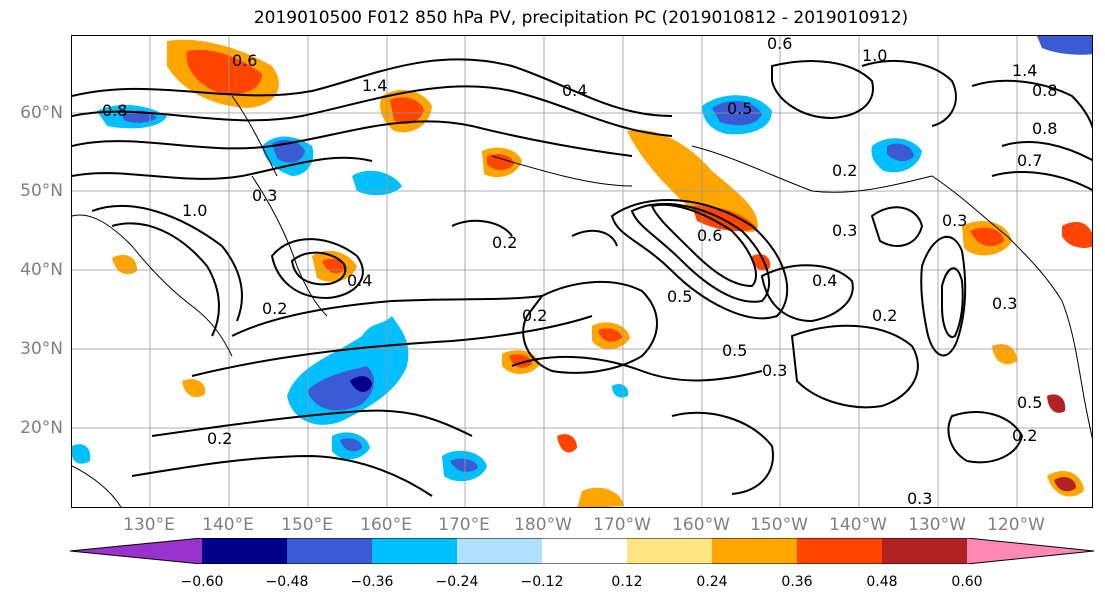 Image resolution: width=1105 pixels, height=601 pixels. Describe the element at coordinates (1029, 160) in the screenshot. I see `contour-label: 0.7` at that location.